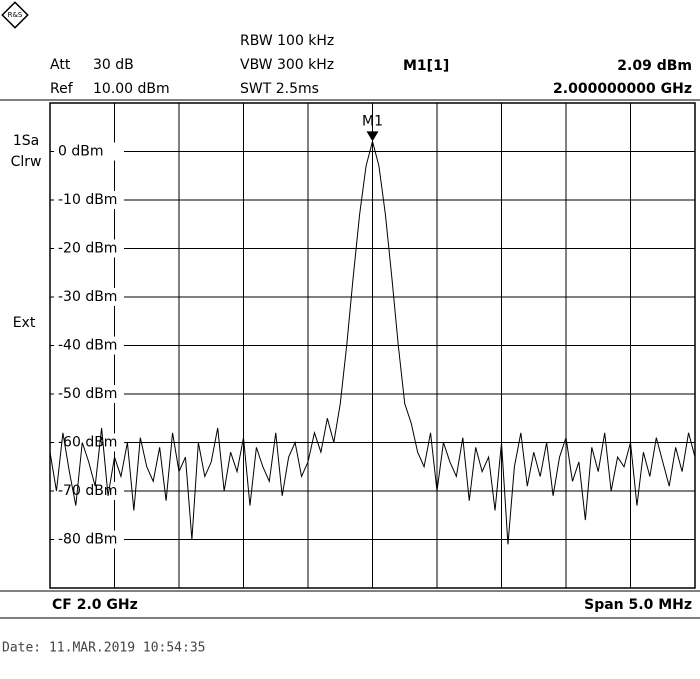 The width and height of the screenshot is (700, 679). What do you see at coordinates (287, 41) in the screenshot?
I see `rbw: RBW 100 kHz` at bounding box center [287, 41].